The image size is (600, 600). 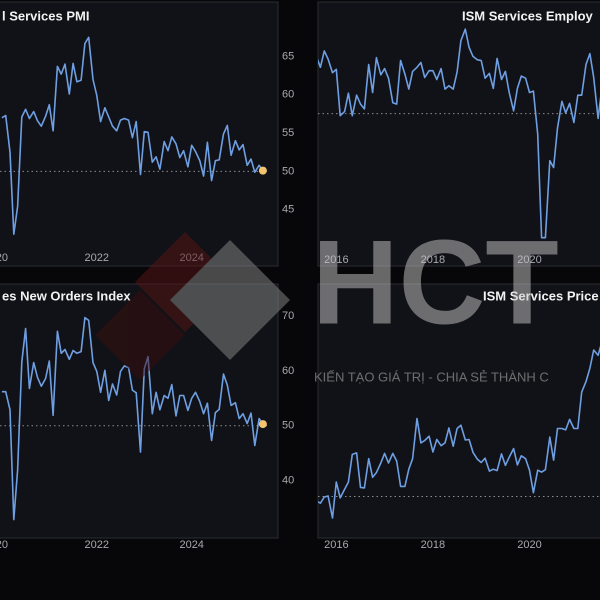 I want to click on y-tick-label: 70, so click(x=288, y=316).